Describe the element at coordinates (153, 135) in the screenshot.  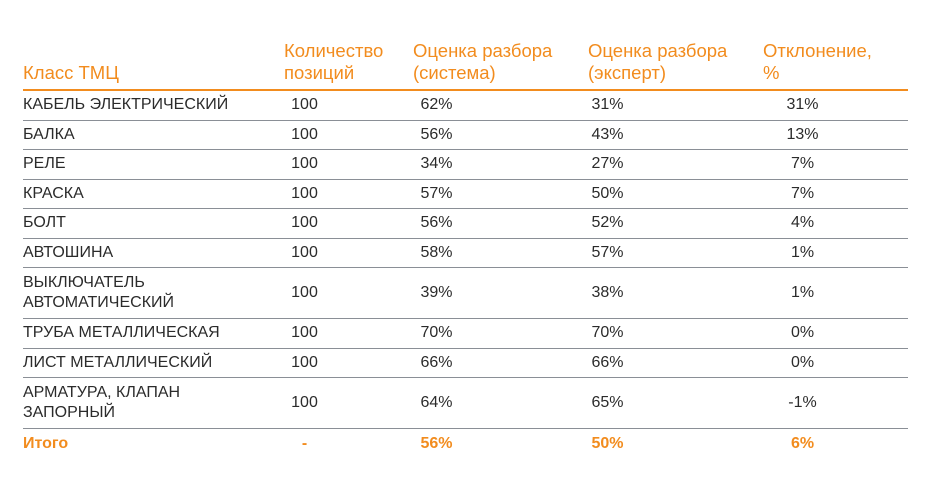
I see `class-cell: БАЛКА` at that location.